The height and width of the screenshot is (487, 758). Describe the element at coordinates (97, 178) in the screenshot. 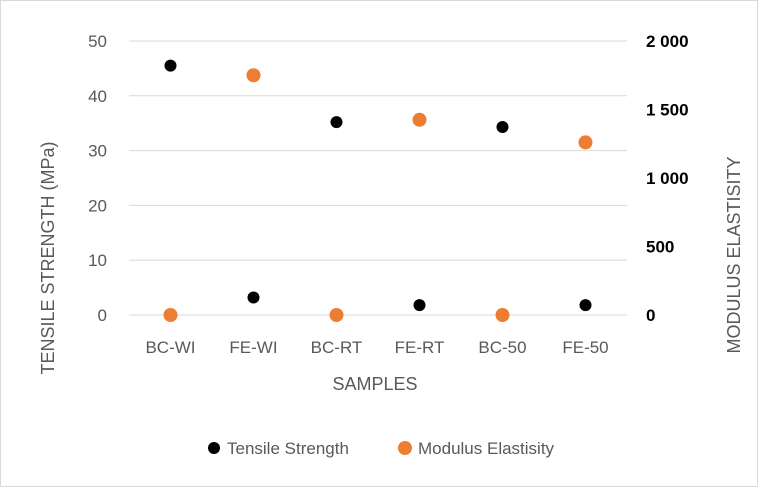

I see `y-axis-ticks: 0 10 20 30 40 50` at that location.